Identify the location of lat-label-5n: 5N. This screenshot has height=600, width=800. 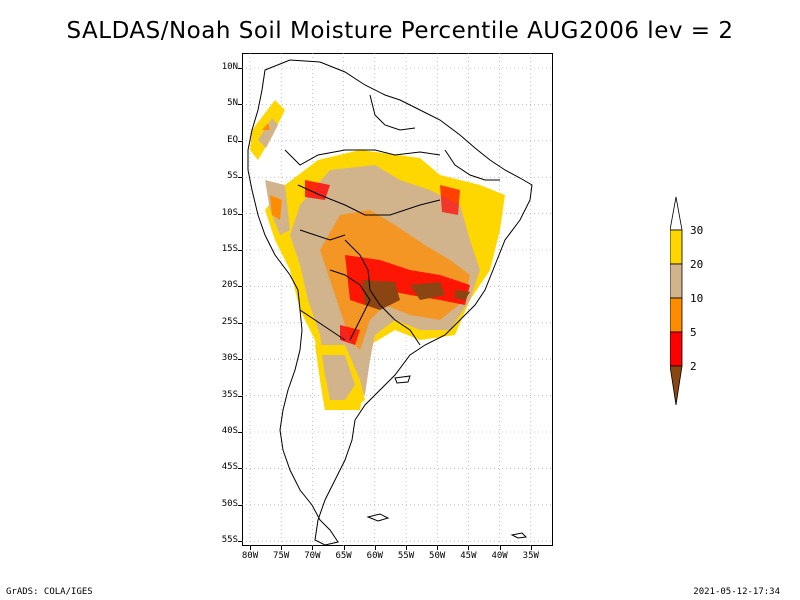
(232, 103).